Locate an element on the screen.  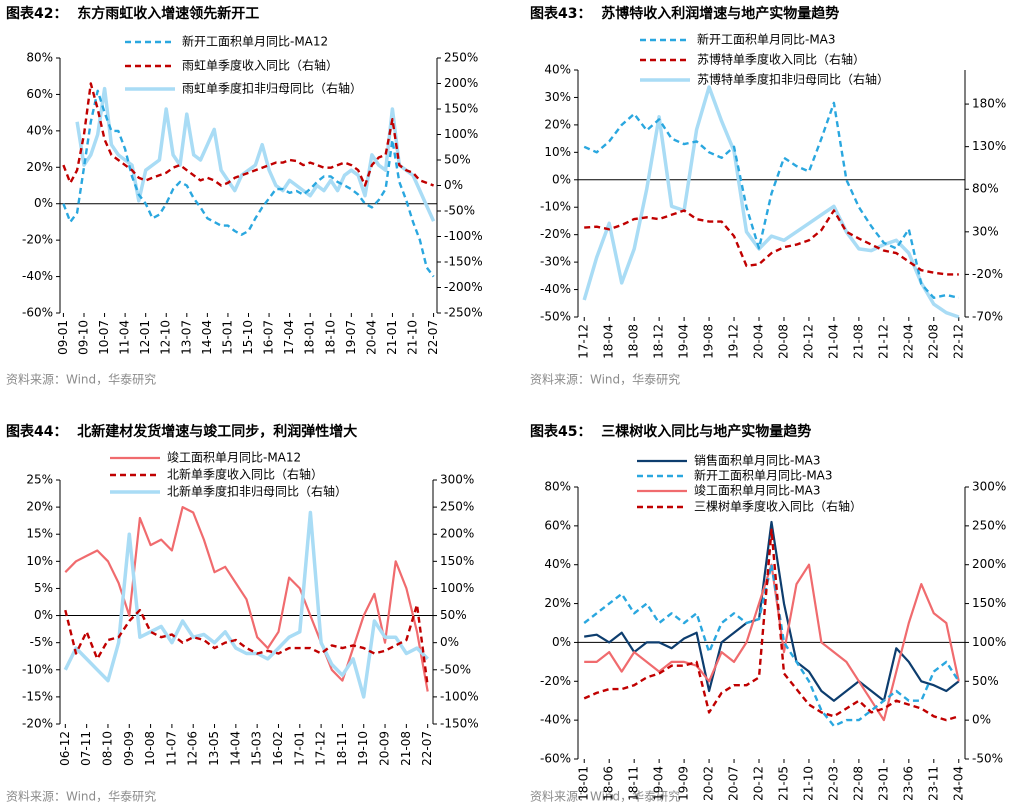
x-tick-label: 13-07 is located at coordinates (186, 337).